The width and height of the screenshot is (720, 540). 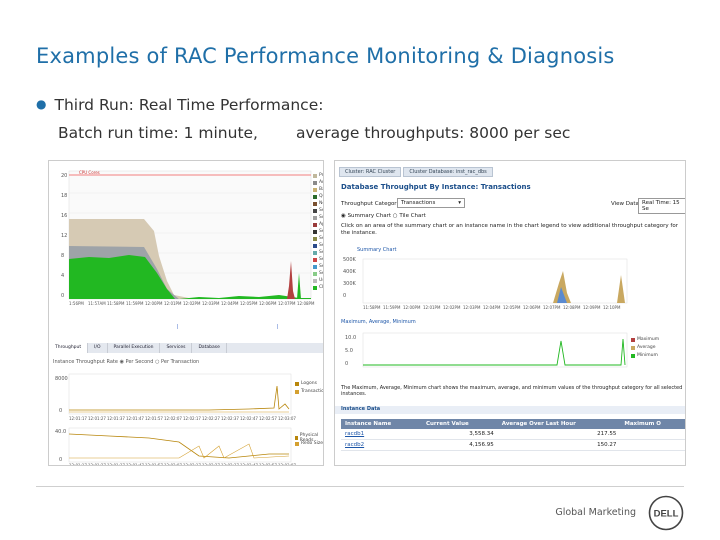 I want to click on per-second-radio: ◉ Per Second, so click(x=136, y=362).